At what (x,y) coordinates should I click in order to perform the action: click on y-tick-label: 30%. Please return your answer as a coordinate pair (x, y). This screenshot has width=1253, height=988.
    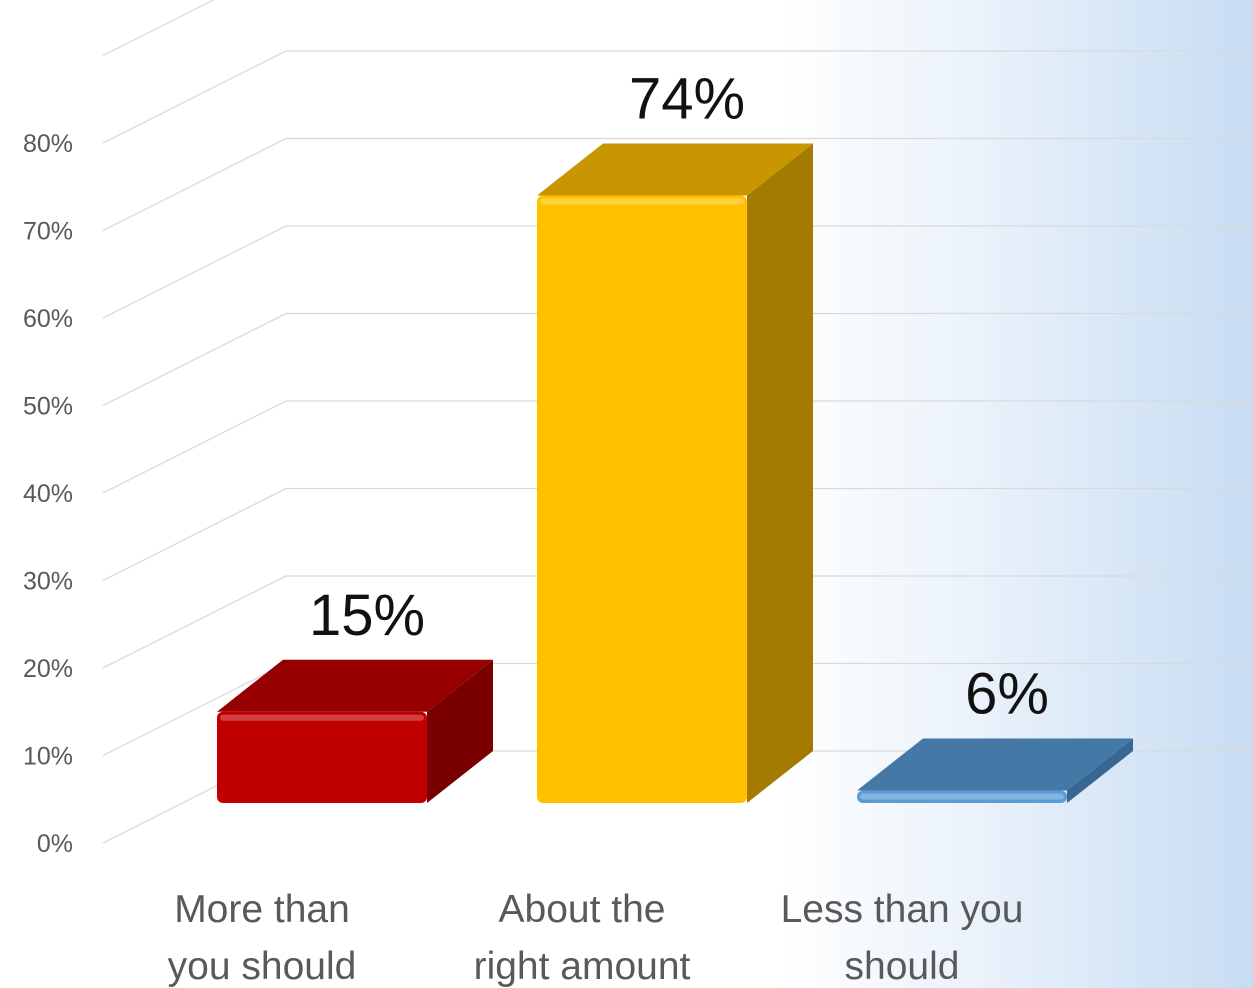
    Looking at the image, I should click on (48, 582).